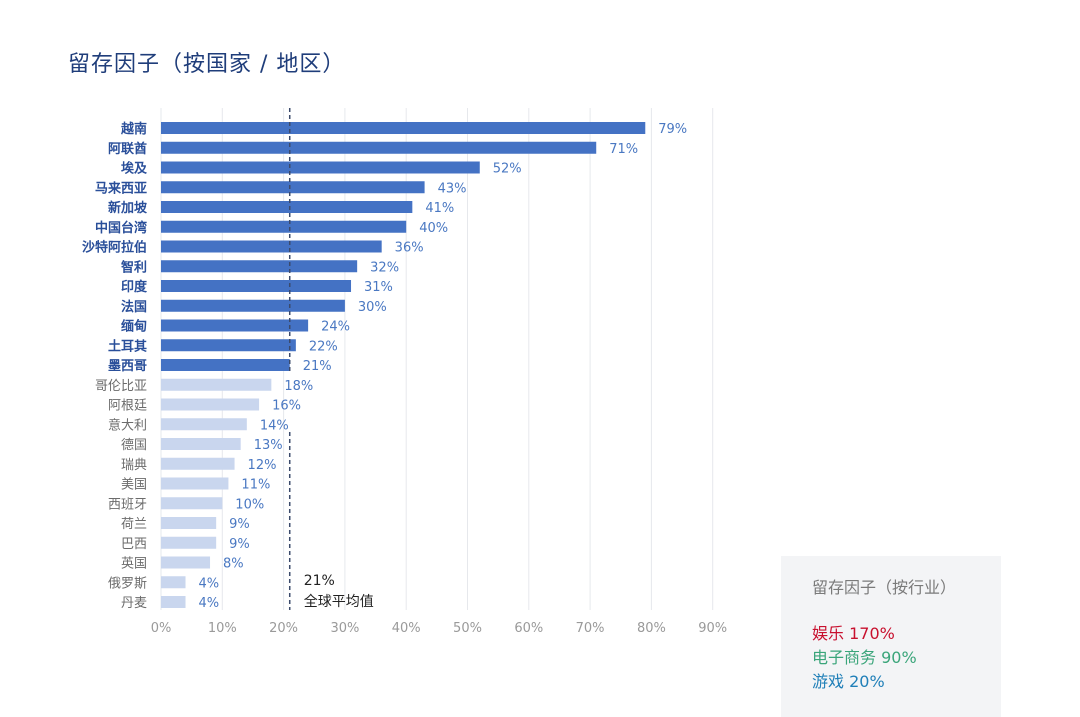 The width and height of the screenshot is (1080, 717). Describe the element at coordinates (134, 267) in the screenshot. I see `category-label: 智利` at that location.